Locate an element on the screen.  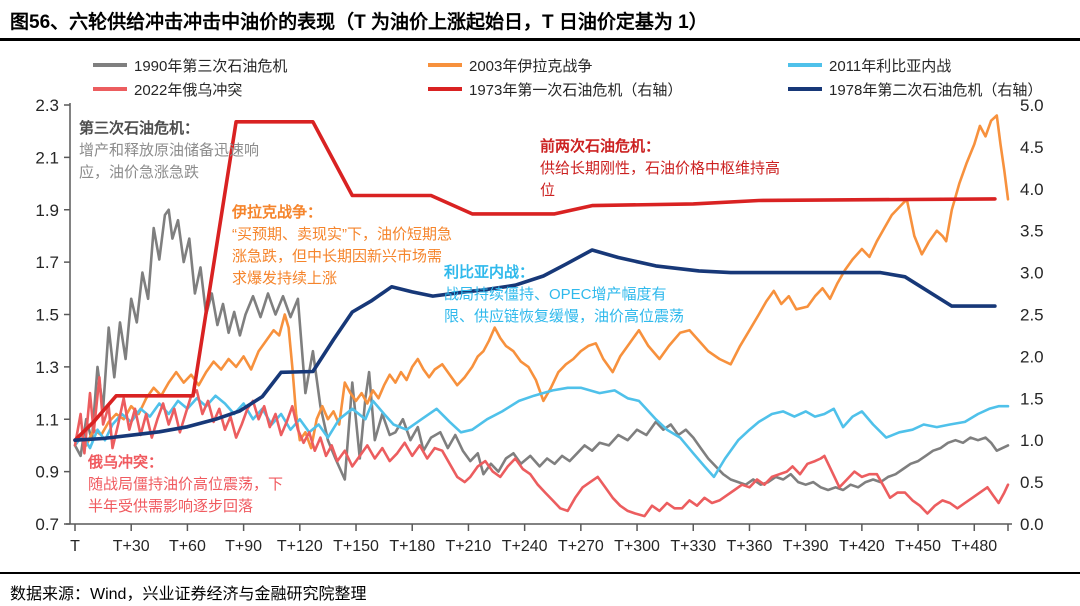
legend-label-2011: 2011年利比亚内战 is located at coordinates (890, 66).